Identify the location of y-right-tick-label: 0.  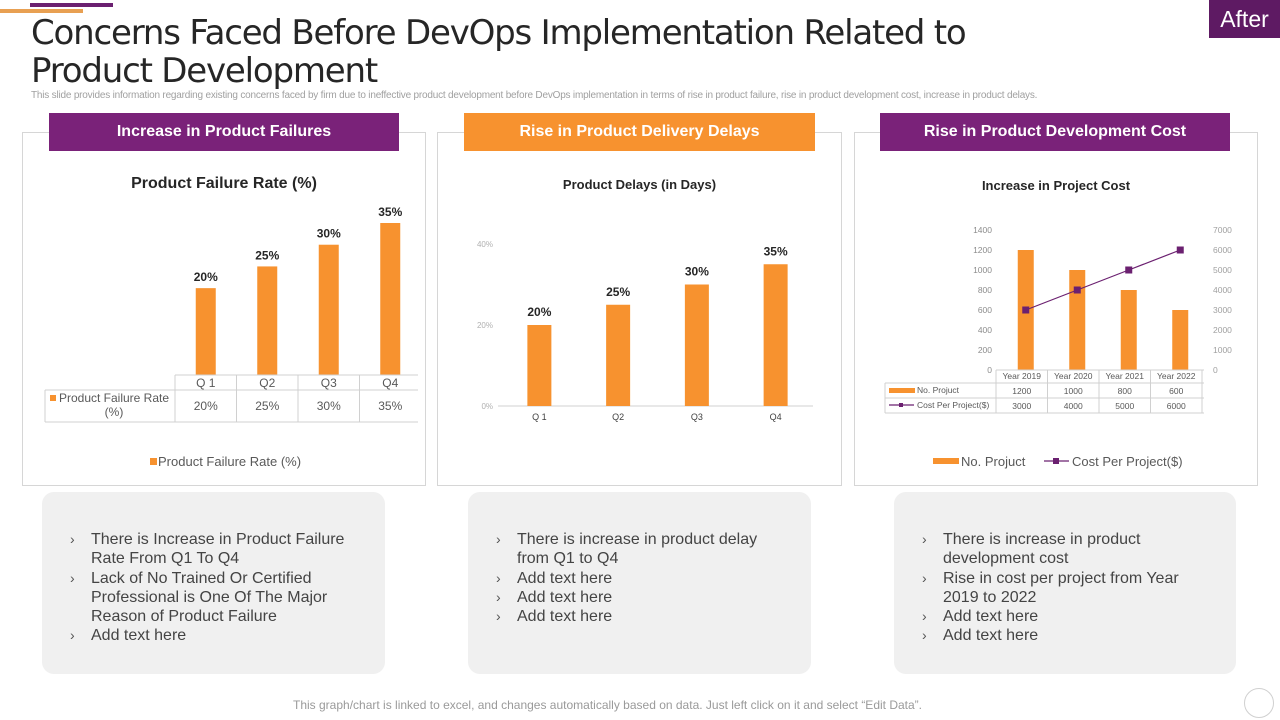
(1215, 370).